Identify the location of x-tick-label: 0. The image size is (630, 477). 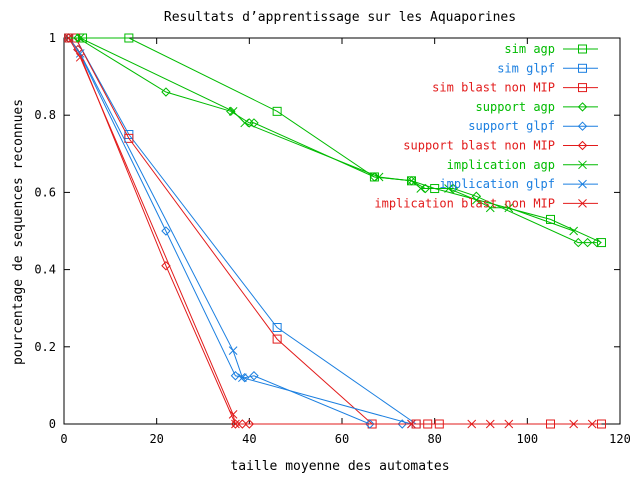
(63, 439).